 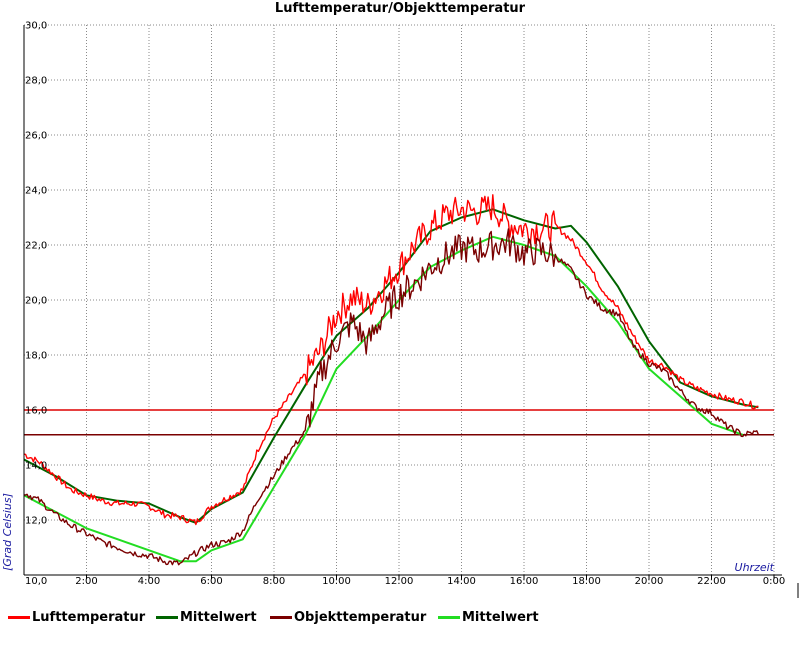 I want to click on legend-item-mittelwert-luft: Mittelwert, so click(x=206, y=617).